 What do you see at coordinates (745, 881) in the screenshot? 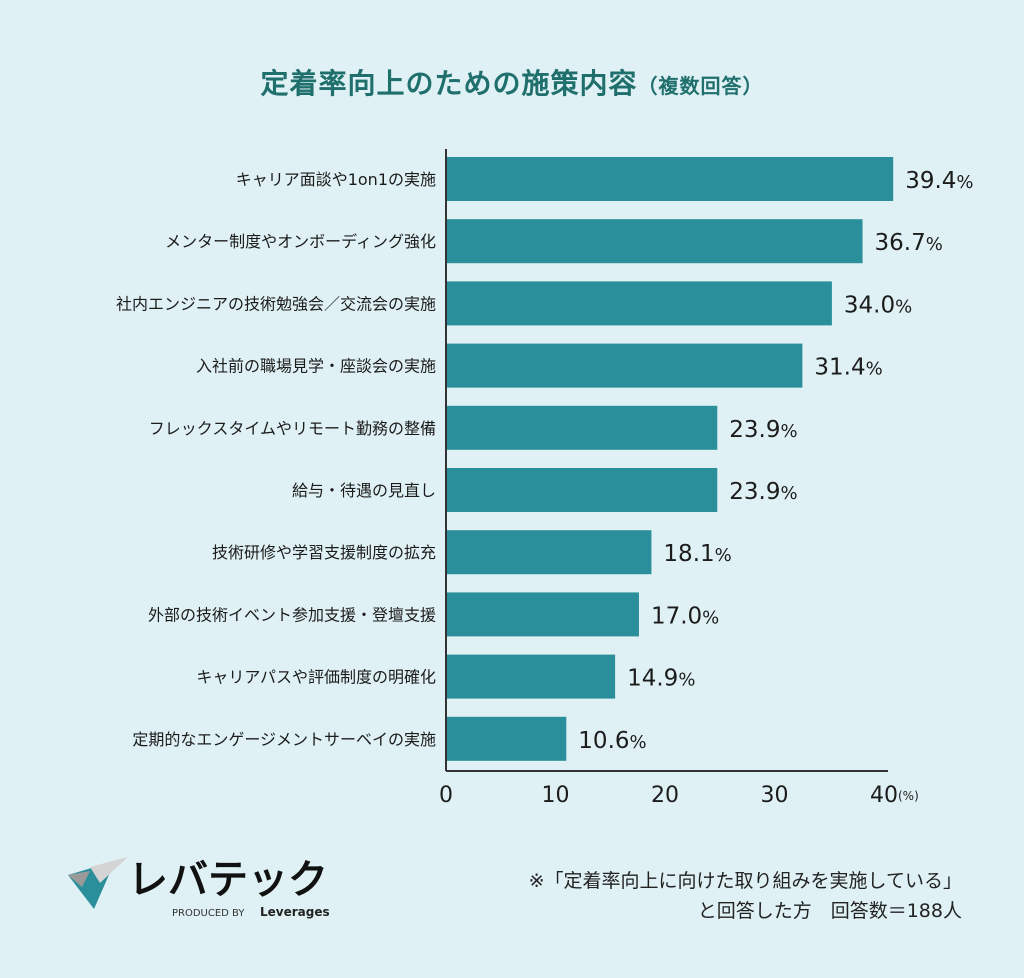
I see `footnote-line-1: ※「定着率向上に向けた取り組みを実施している」` at bounding box center [745, 881].